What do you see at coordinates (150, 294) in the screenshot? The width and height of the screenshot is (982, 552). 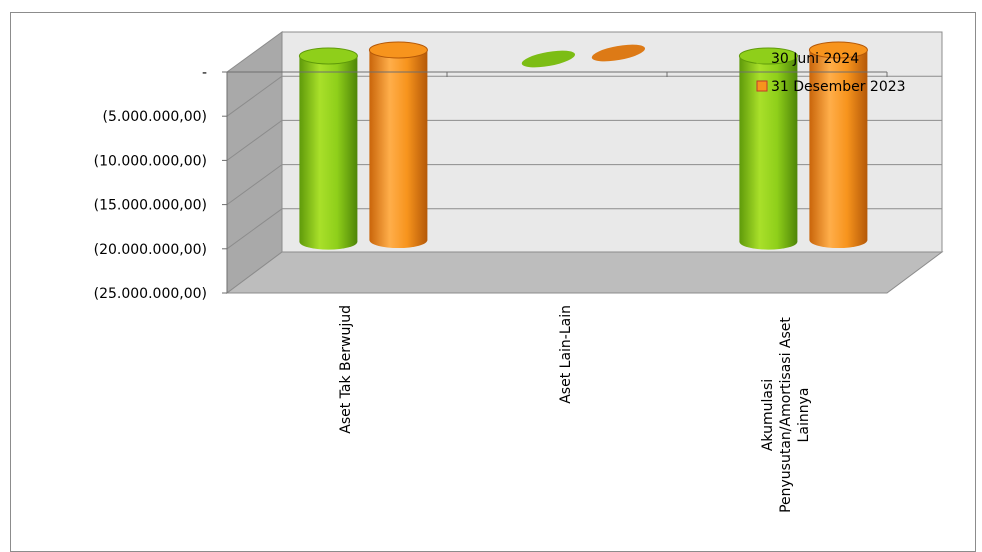 I see `y-tick-label: (25.000.000,00)` at bounding box center [150, 294].